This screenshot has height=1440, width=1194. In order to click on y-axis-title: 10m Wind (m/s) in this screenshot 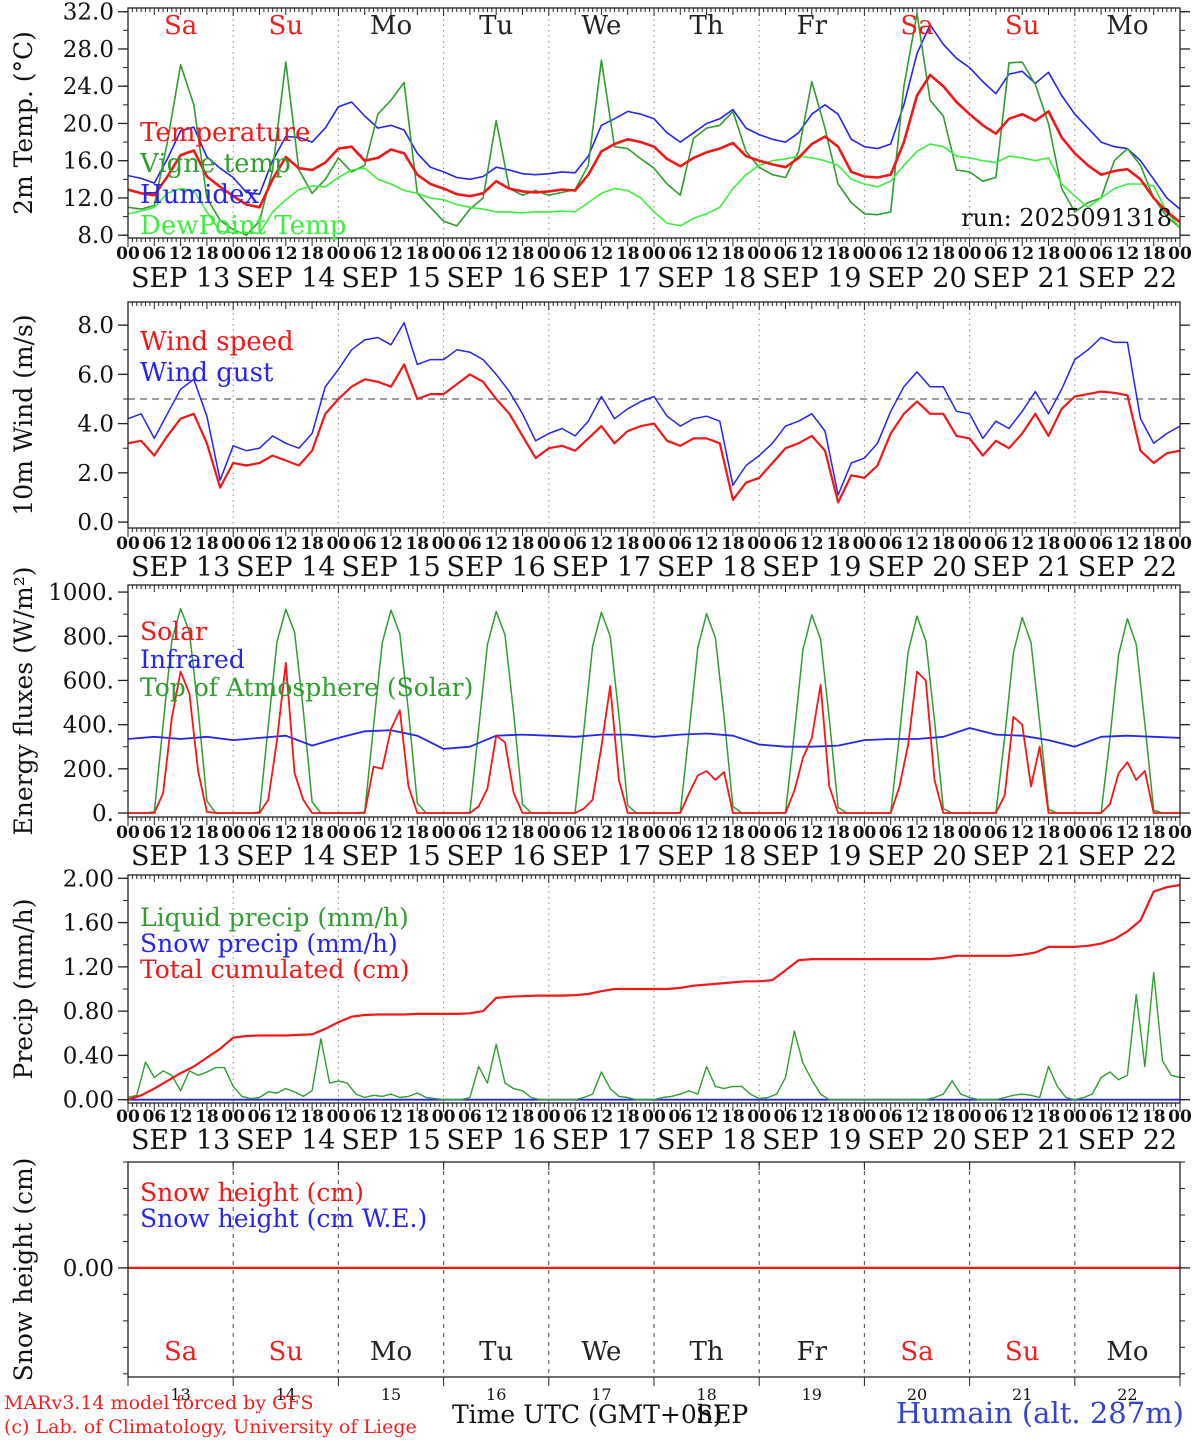, I will do `click(23, 414)`.